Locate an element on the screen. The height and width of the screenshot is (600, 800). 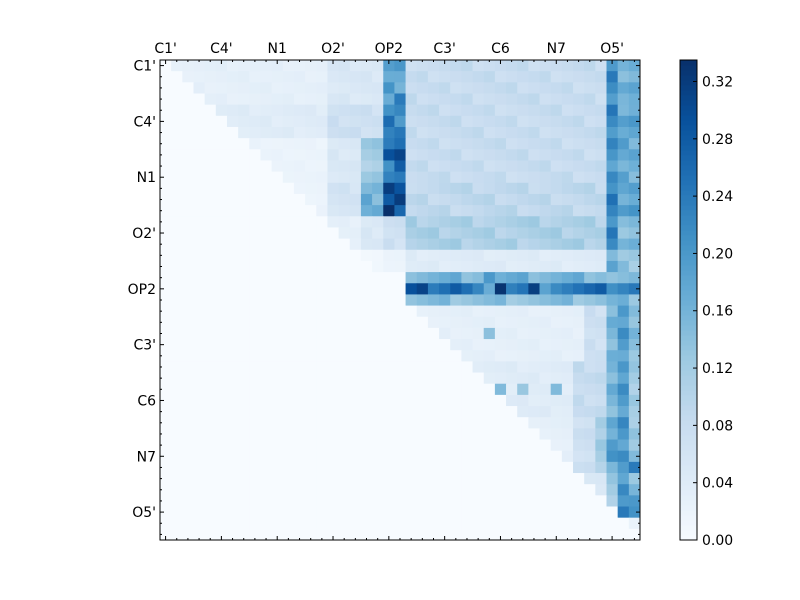
y-tick-label: O2' is located at coordinates (144, 234).